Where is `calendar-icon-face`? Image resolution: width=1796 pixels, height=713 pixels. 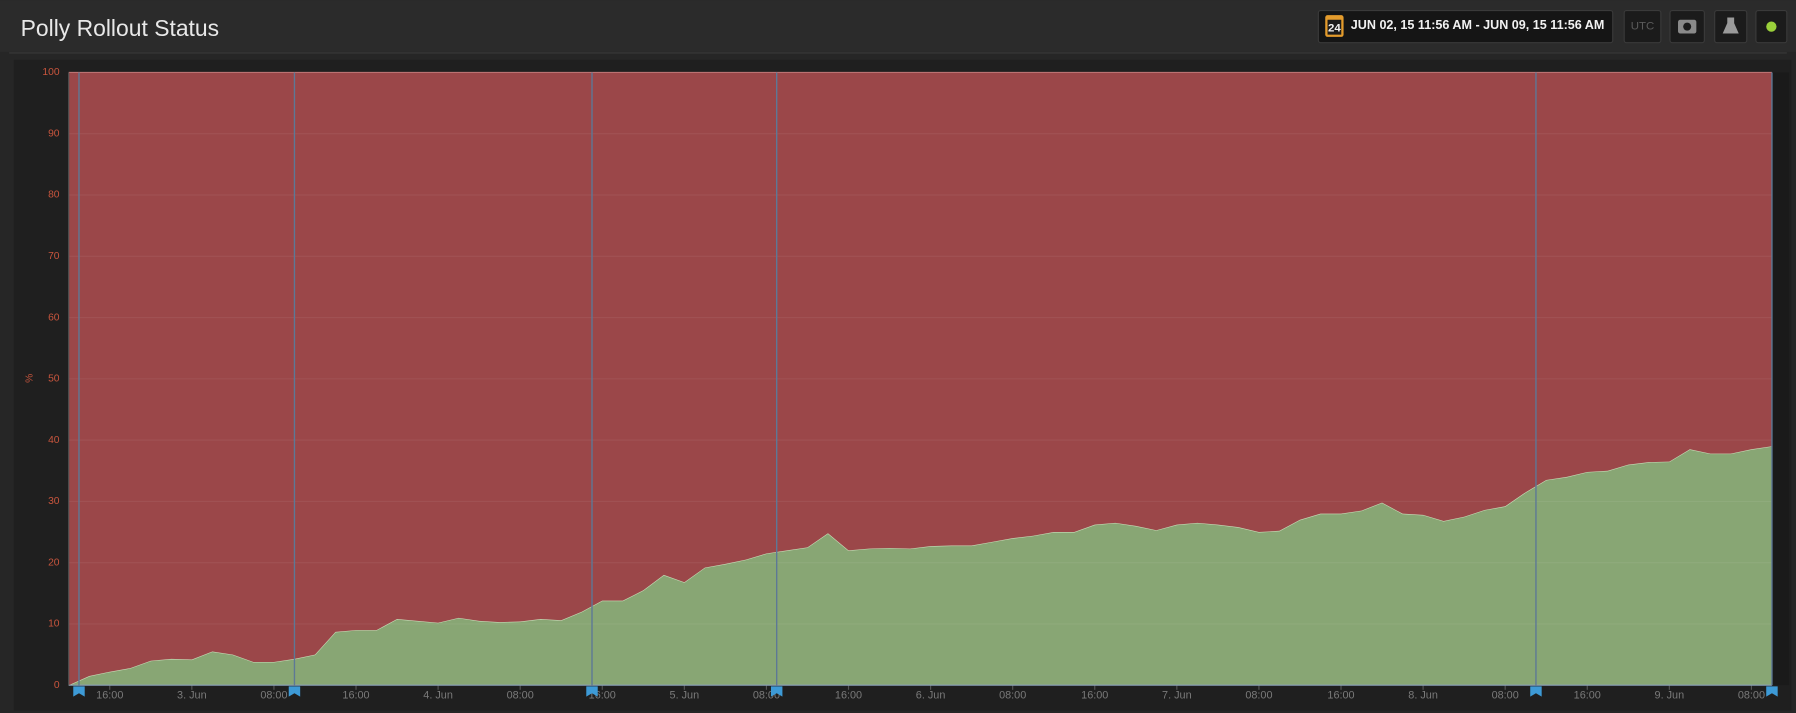 calendar-icon-face is located at coordinates (1334, 27).